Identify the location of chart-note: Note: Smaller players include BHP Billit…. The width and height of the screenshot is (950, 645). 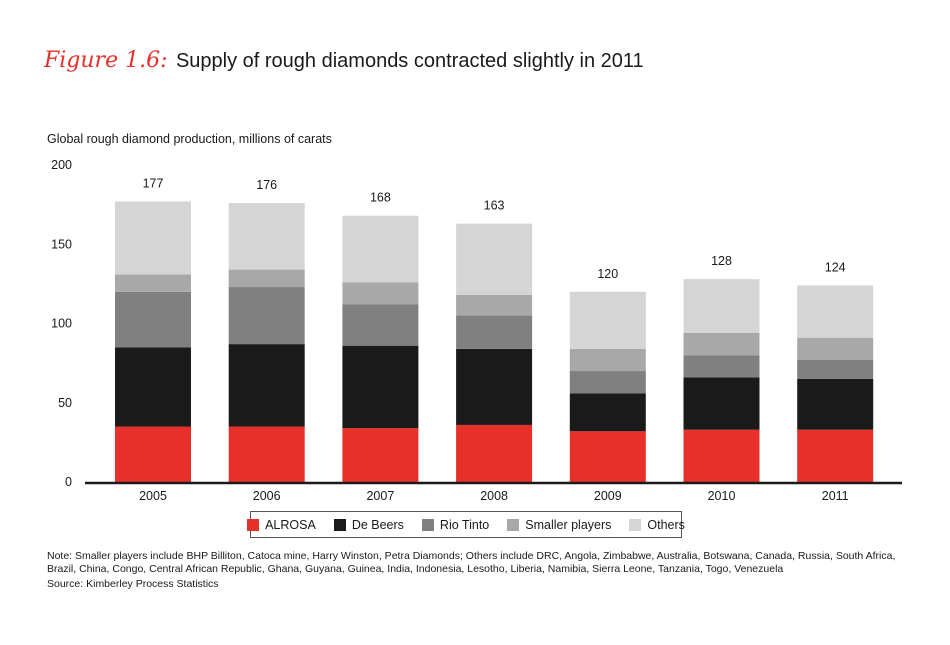
(471, 562).